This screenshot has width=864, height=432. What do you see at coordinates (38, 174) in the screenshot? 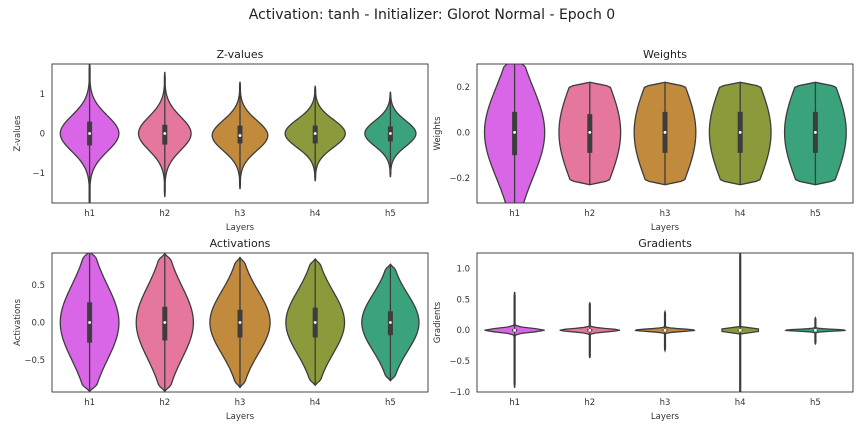
I see `y-tick-label: −1` at bounding box center [38, 174].